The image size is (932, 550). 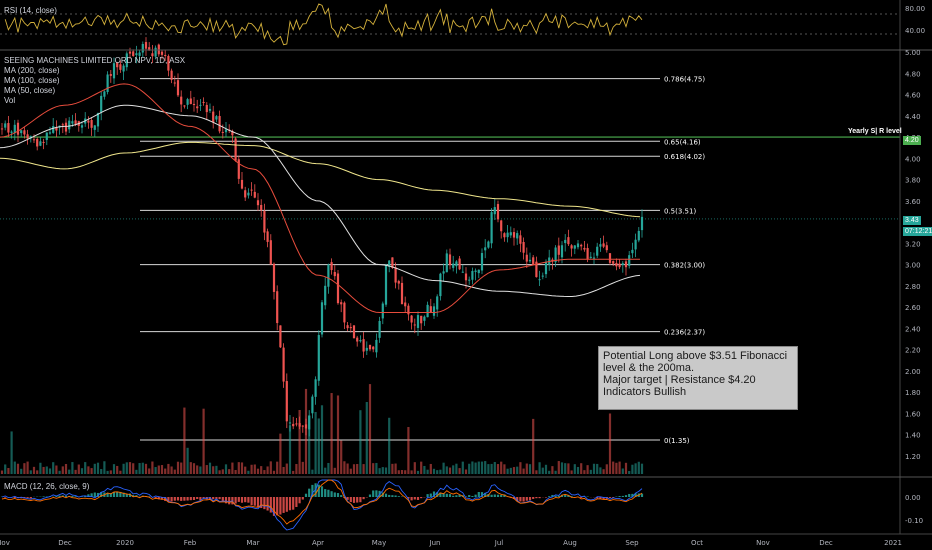 I want to click on price-tick-label: 2.20, so click(x=913, y=351).